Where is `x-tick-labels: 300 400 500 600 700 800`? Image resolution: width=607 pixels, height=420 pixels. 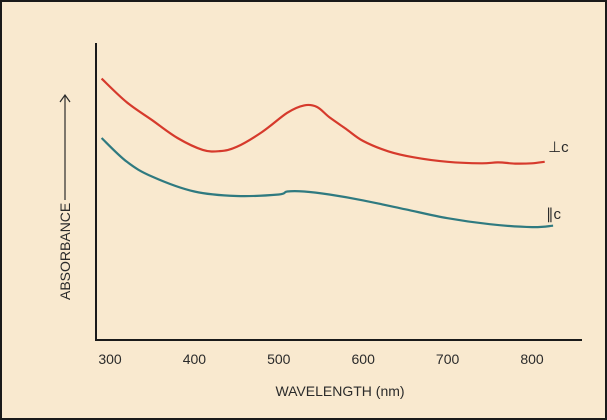 x-tick-labels: 300 400 500 600 700 800 is located at coordinates (321, 359).